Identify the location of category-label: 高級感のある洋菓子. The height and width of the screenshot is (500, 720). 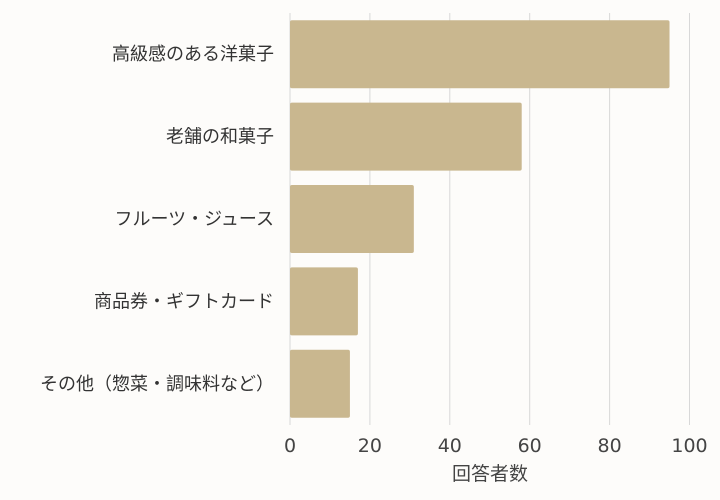
(193, 54).